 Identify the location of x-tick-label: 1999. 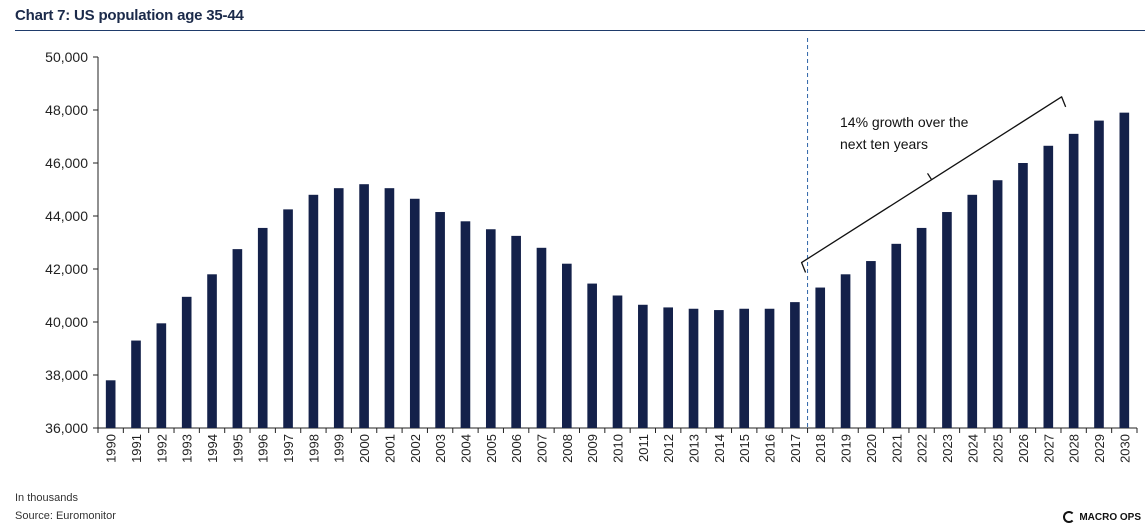
(339, 448).